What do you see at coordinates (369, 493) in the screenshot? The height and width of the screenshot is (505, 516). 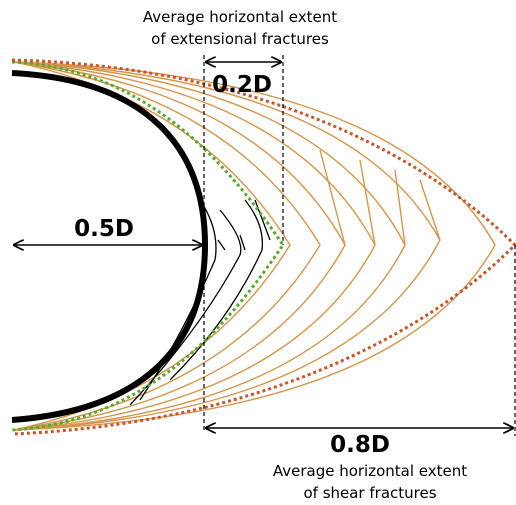 I see `caption: of shear fractures` at bounding box center [369, 493].